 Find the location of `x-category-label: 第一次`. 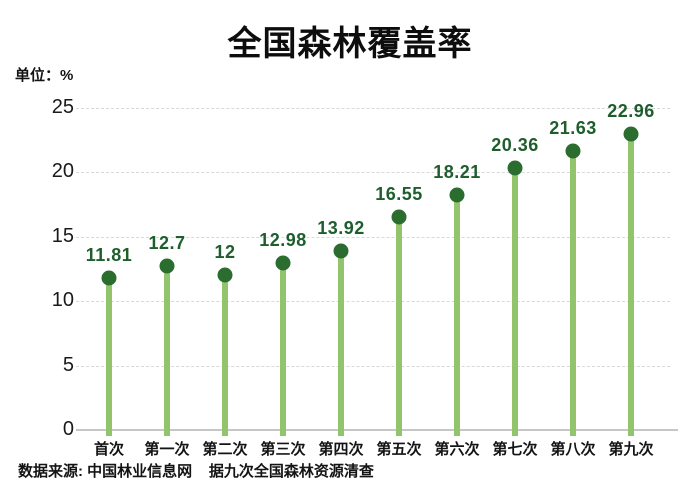

x-category-label: 第一次 is located at coordinates (167, 449).